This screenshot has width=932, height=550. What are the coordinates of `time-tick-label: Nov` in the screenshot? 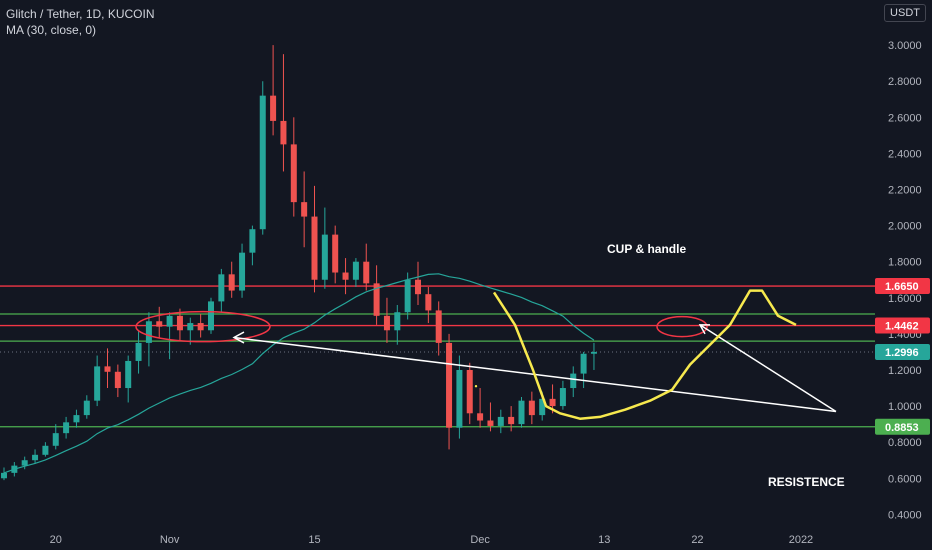 It's located at (170, 540).